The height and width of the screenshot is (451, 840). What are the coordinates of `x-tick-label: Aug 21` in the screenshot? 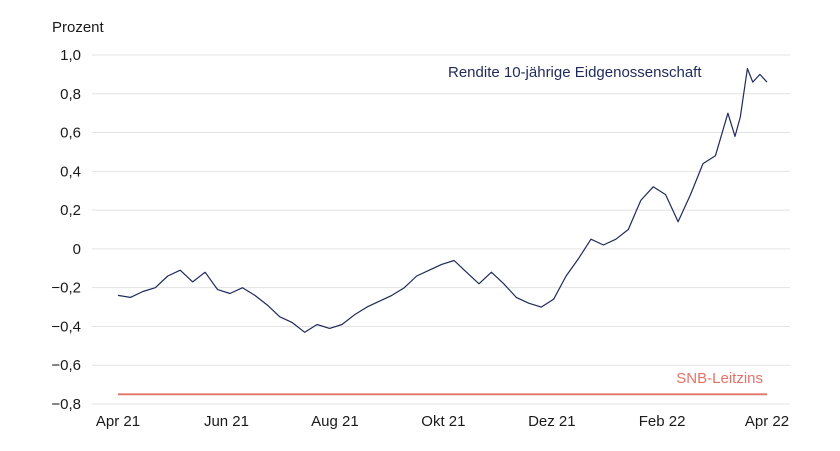 It's located at (335, 421).